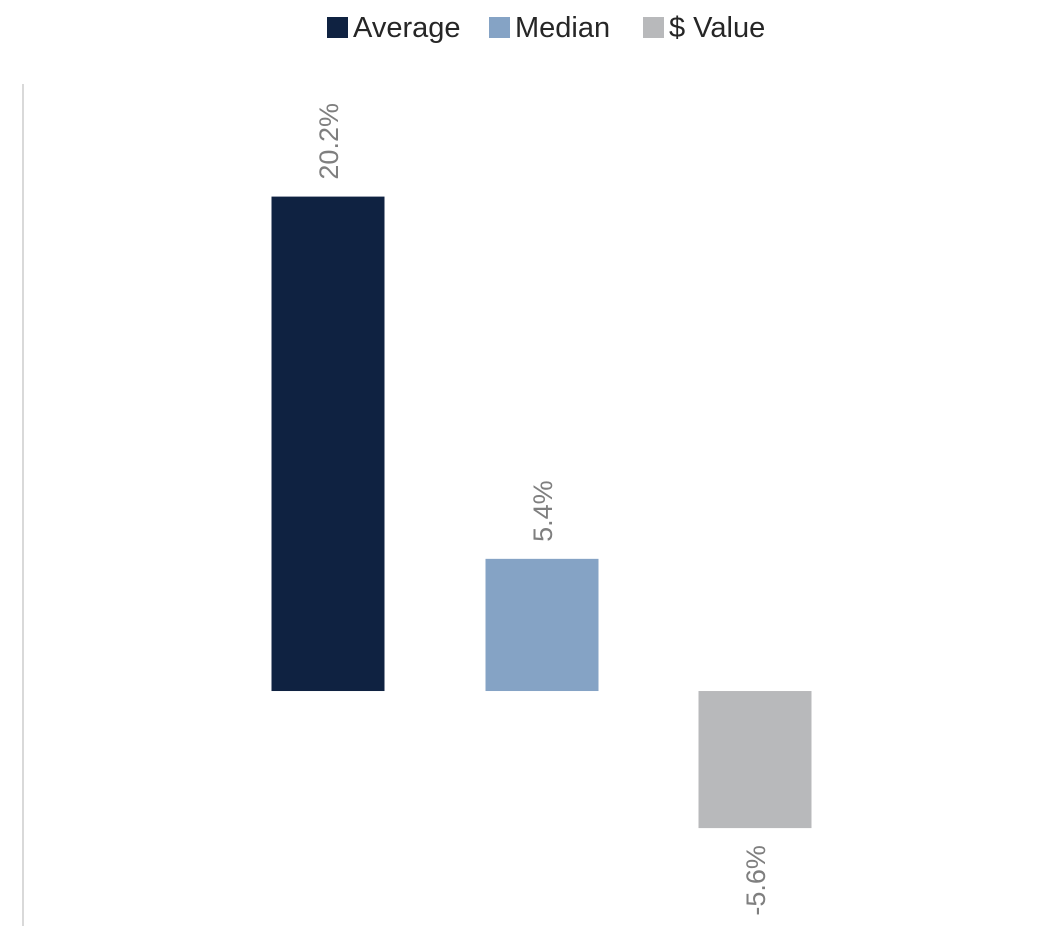 The image size is (1041, 926). I want to click on legend: Average Median $ Value, so click(546, 28).